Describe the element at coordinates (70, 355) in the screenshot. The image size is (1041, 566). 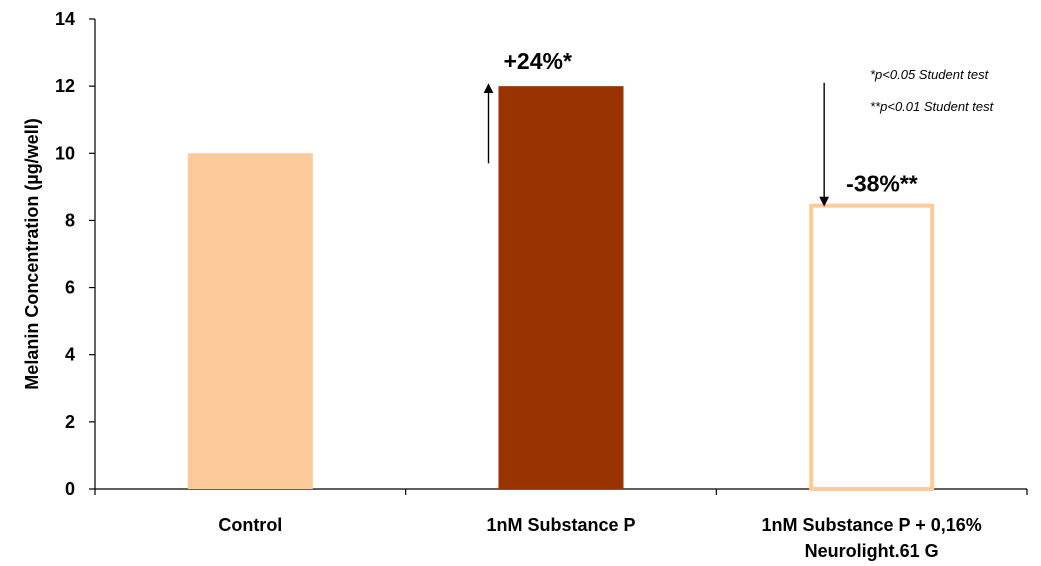
I see `y-tick-label: 4` at that location.